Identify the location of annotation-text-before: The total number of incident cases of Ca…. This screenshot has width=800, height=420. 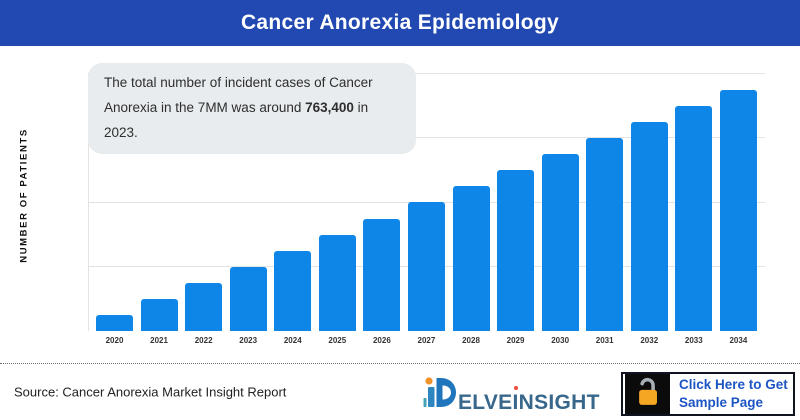
(238, 95).